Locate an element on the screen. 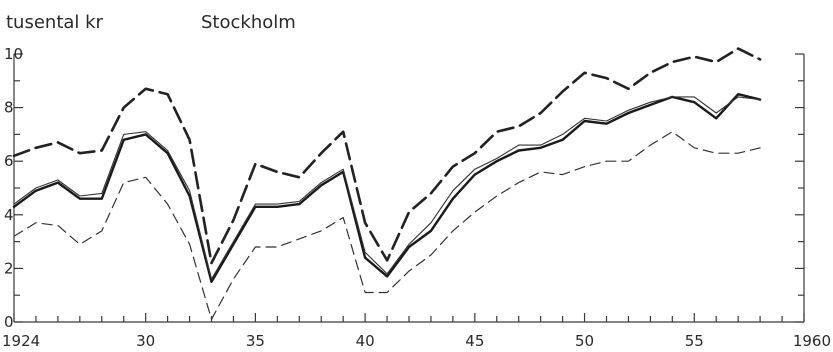 Image resolution: width=833 pixels, height=352 pixels. y-tick-label: 4 is located at coordinates (9, 215).